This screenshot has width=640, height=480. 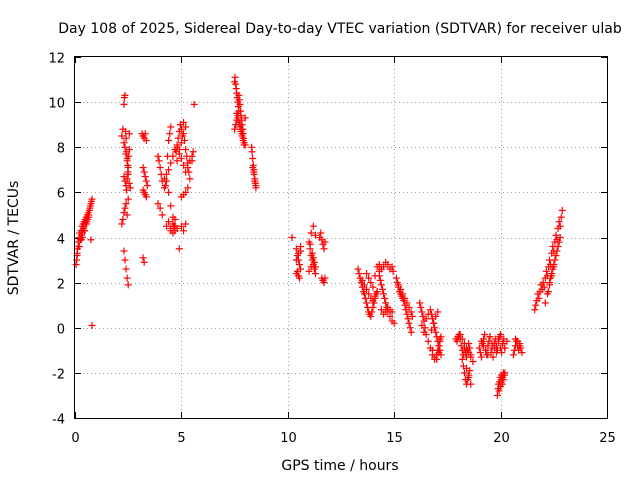 I want to click on x-axis-label: GPS time / hours, so click(x=339, y=466).